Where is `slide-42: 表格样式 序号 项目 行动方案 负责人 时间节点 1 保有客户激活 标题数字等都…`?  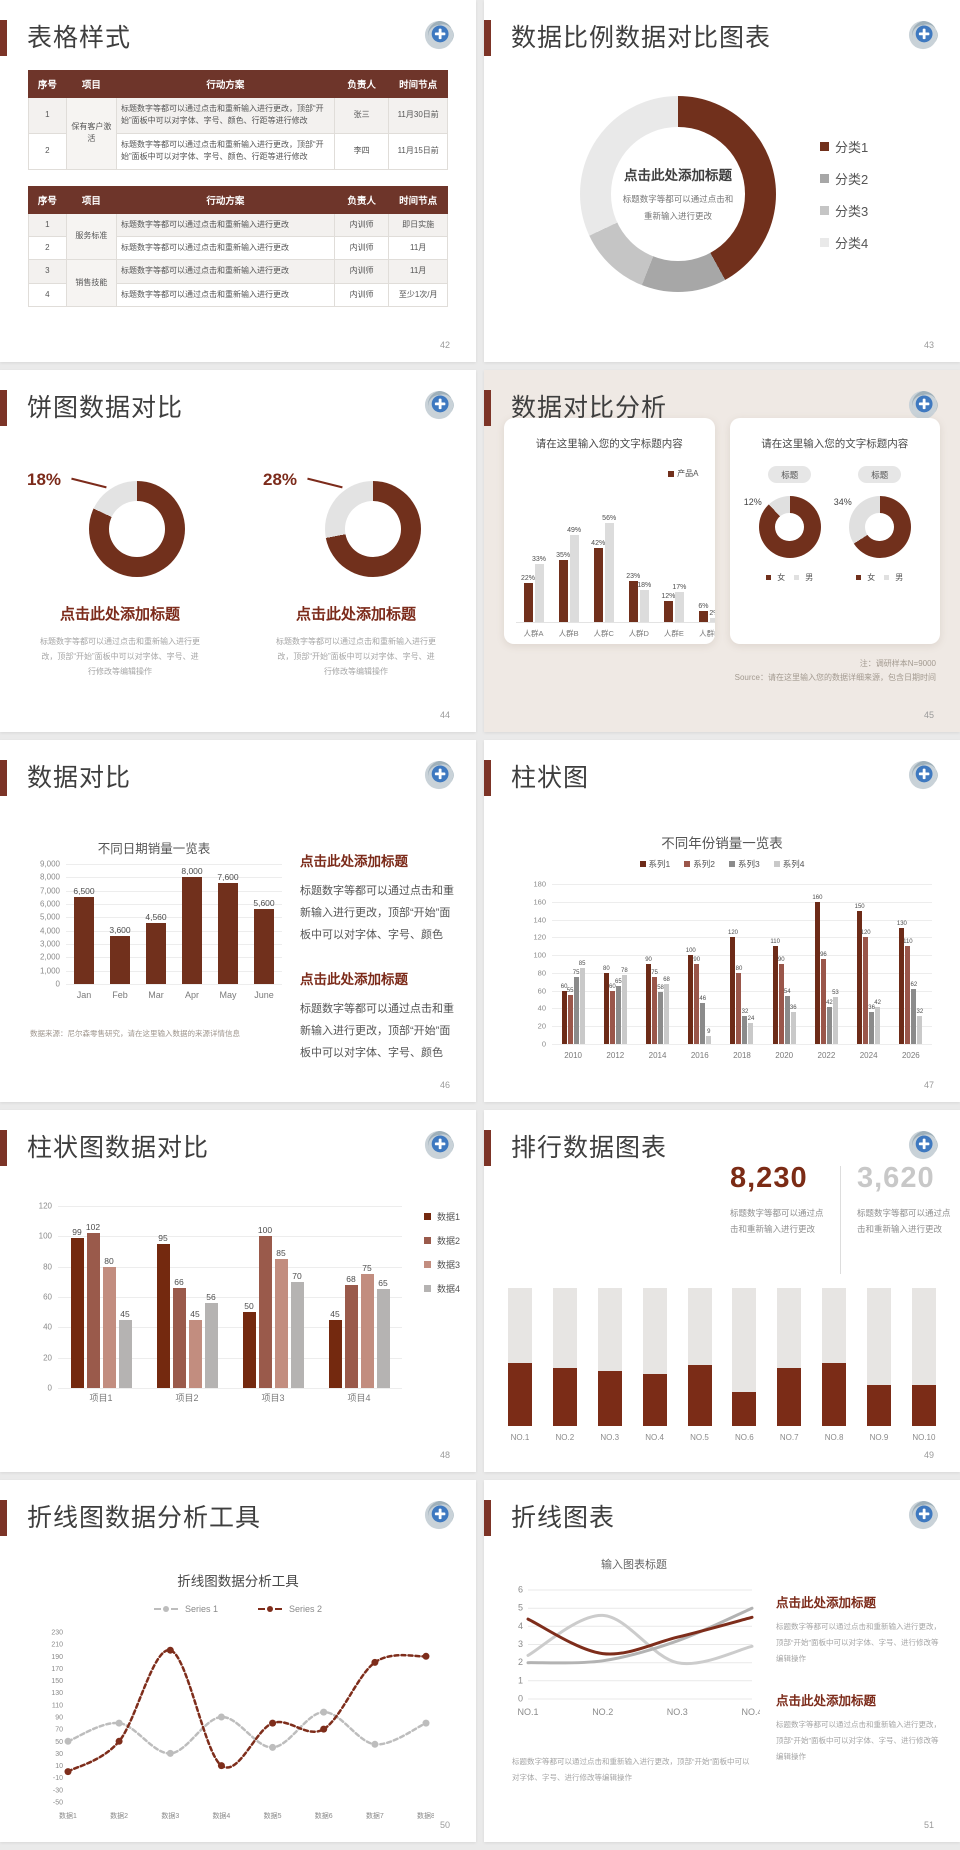 slide-42: 表格样式 序号 项目 行动方案 负责人 时间节点 1 保有客户激活 标题数字等都… is located at coordinates (238, 181).